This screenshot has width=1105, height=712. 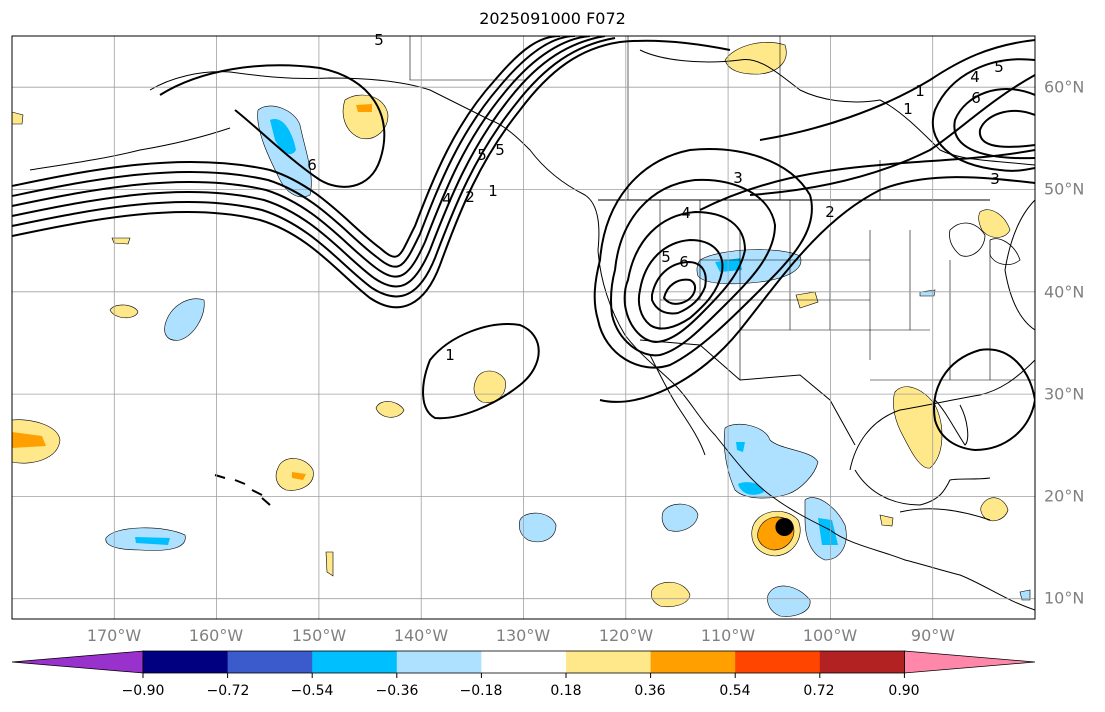 What do you see at coordinates (995, 179) in the screenshot?
I see `contour-label: 3` at bounding box center [995, 179].